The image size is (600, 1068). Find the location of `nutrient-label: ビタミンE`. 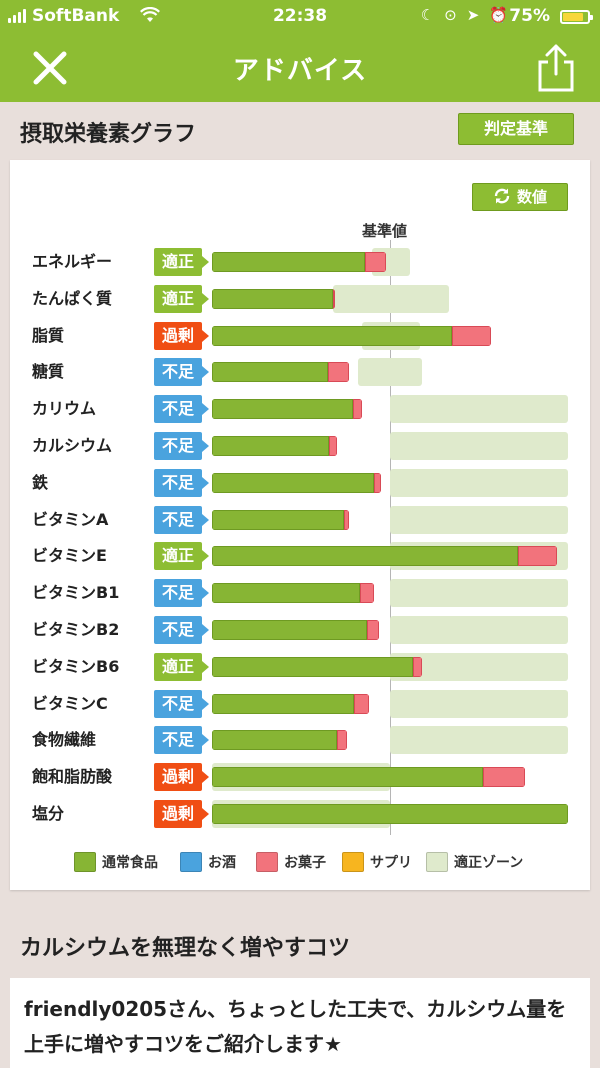

nutrient-label: ビタミンE is located at coordinates (69, 556).